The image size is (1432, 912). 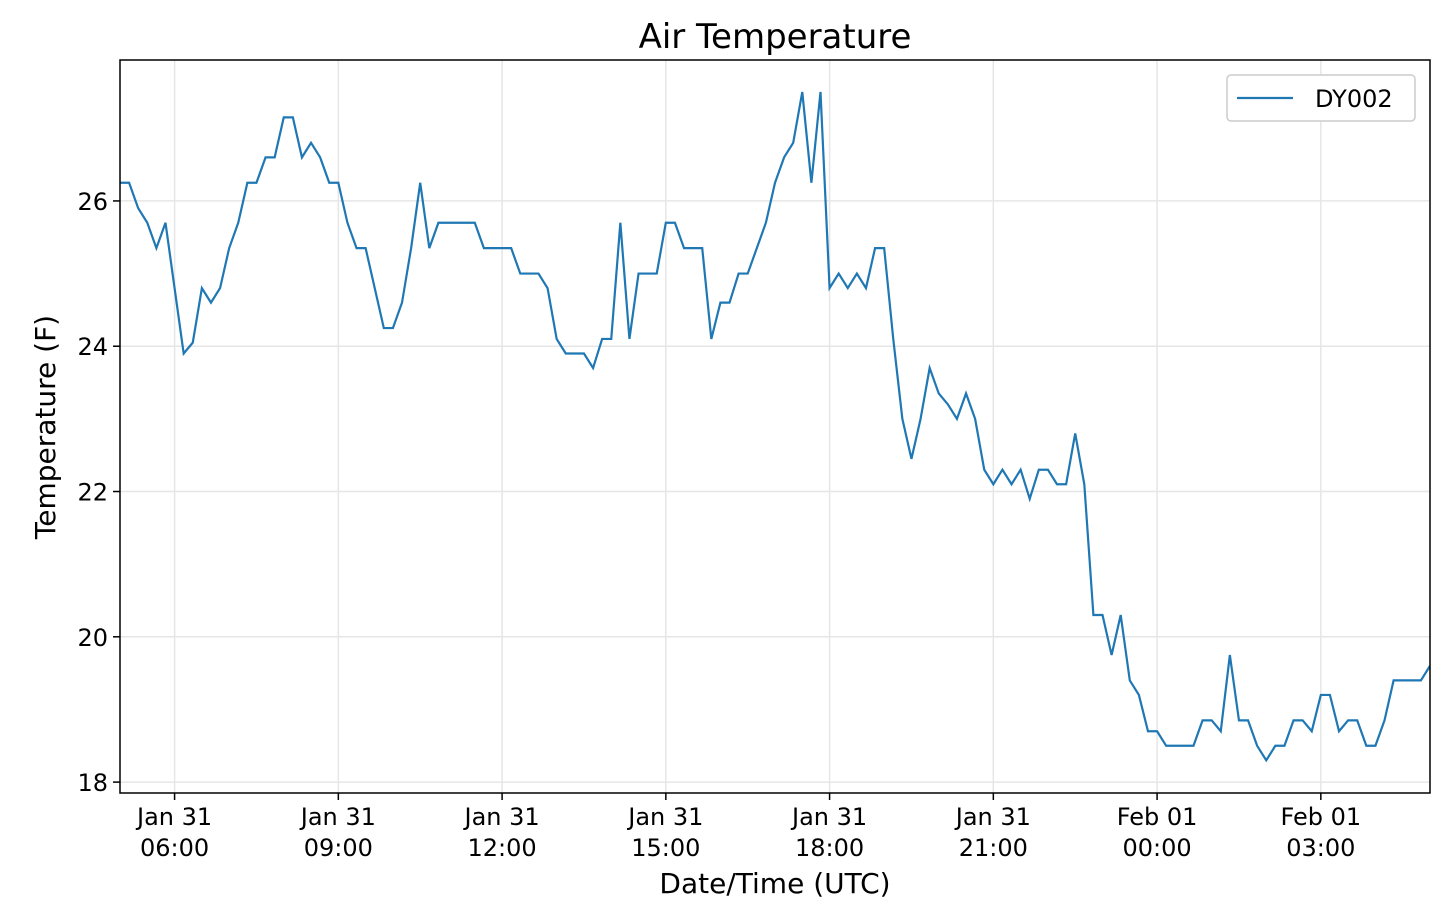 I want to click on legend-box, so click(x=1321, y=98).